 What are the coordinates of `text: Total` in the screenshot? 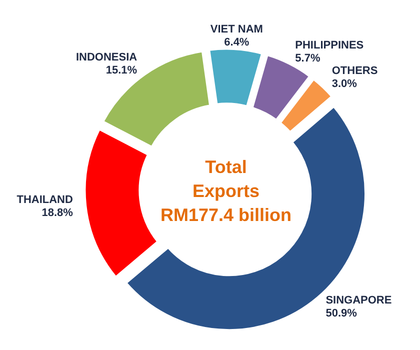 It's located at (226, 167).